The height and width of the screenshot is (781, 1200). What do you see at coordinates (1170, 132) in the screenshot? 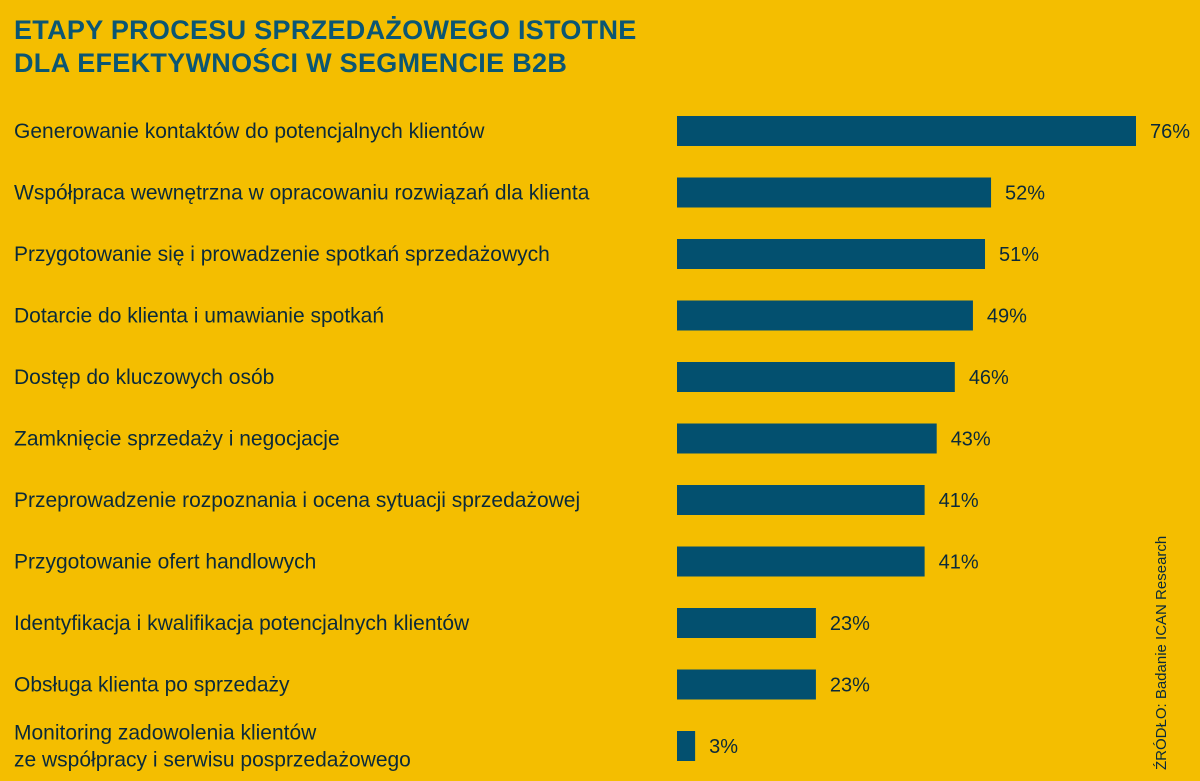
I see `value-label: 76%` at bounding box center [1170, 132].